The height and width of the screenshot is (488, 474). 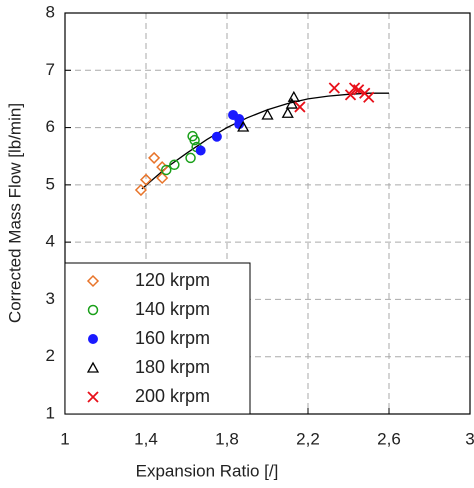 What do you see at coordinates (50, 298) in the screenshot?
I see `y-tick-label: 3` at bounding box center [50, 298].